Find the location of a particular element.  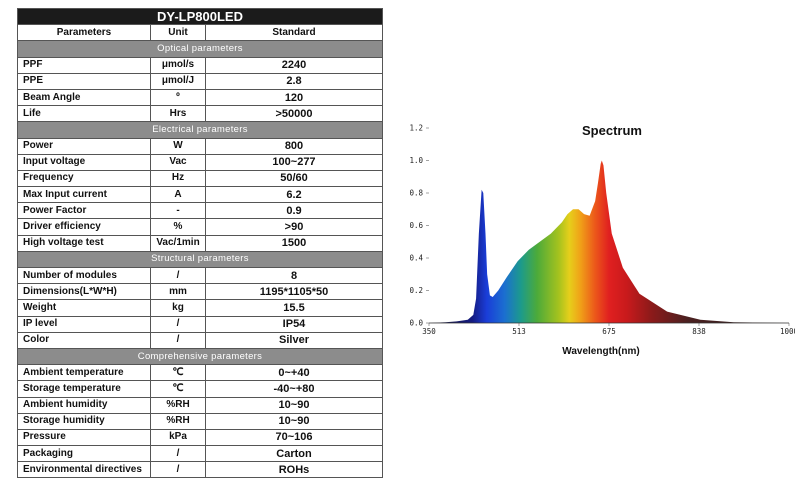

table-row: Beam Angle º 120 is located at coordinates (200, 97).